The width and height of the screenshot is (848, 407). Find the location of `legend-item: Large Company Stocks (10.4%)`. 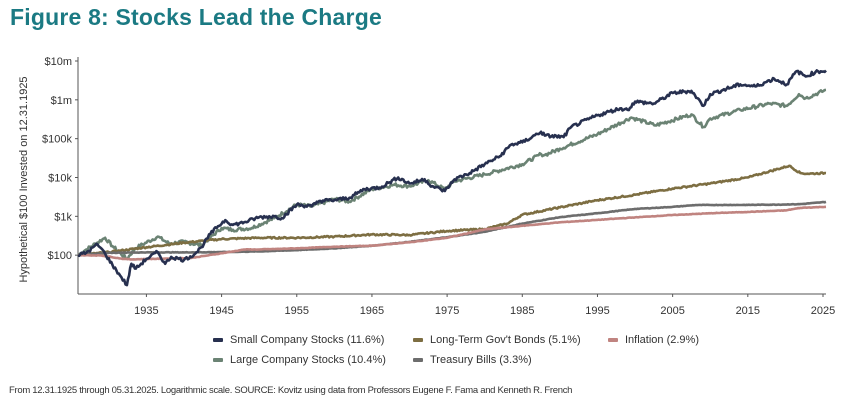

legend-item: Large Company Stocks (10.4%) is located at coordinates (299, 360).